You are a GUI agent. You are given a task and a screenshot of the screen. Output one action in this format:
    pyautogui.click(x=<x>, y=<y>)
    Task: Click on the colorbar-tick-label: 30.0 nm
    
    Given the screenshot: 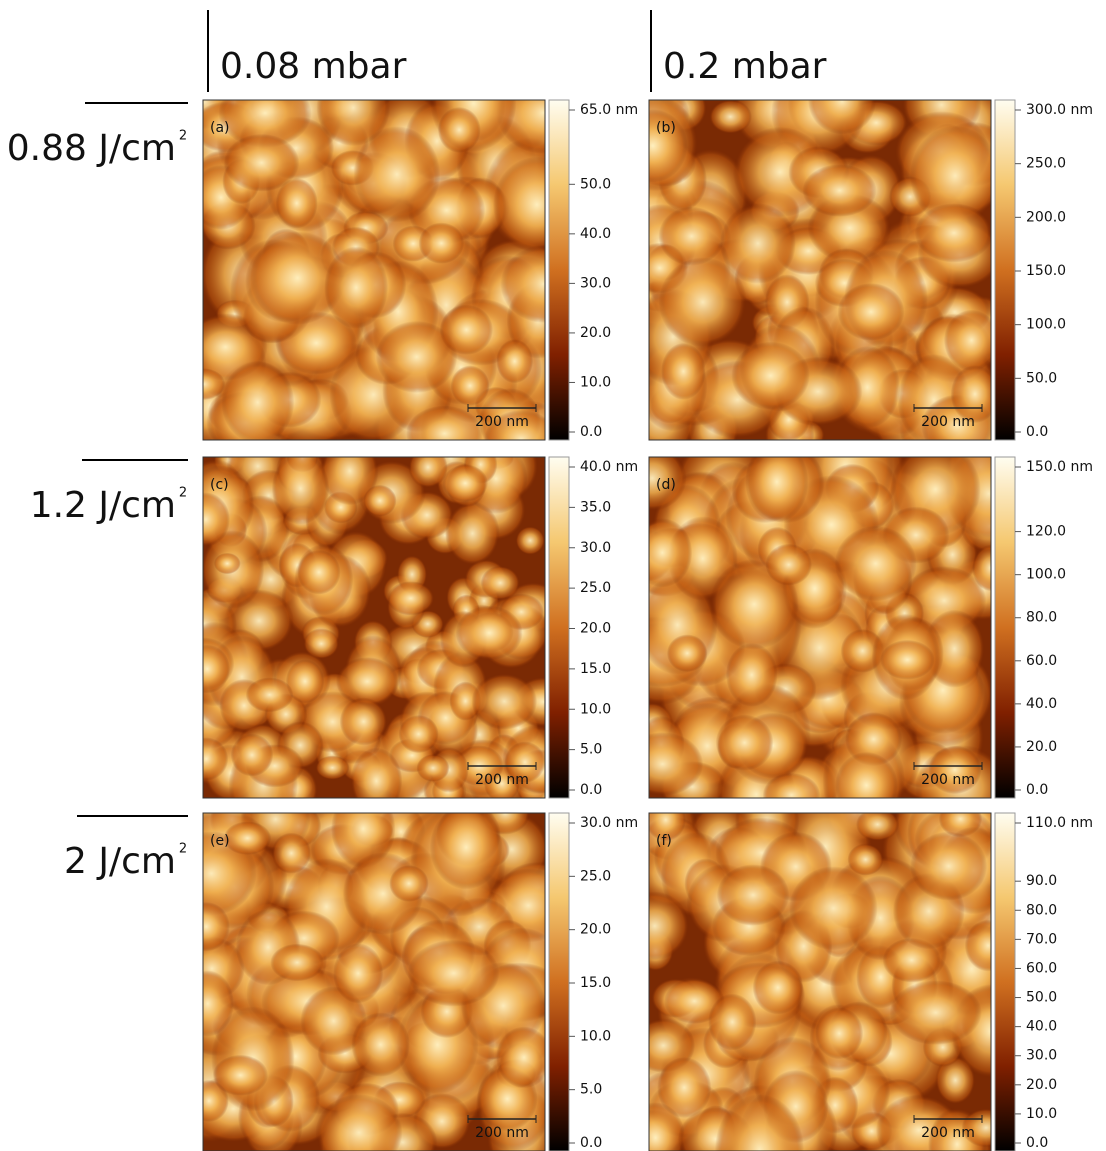 What is the action you would take?
    pyautogui.click(x=609, y=823)
    